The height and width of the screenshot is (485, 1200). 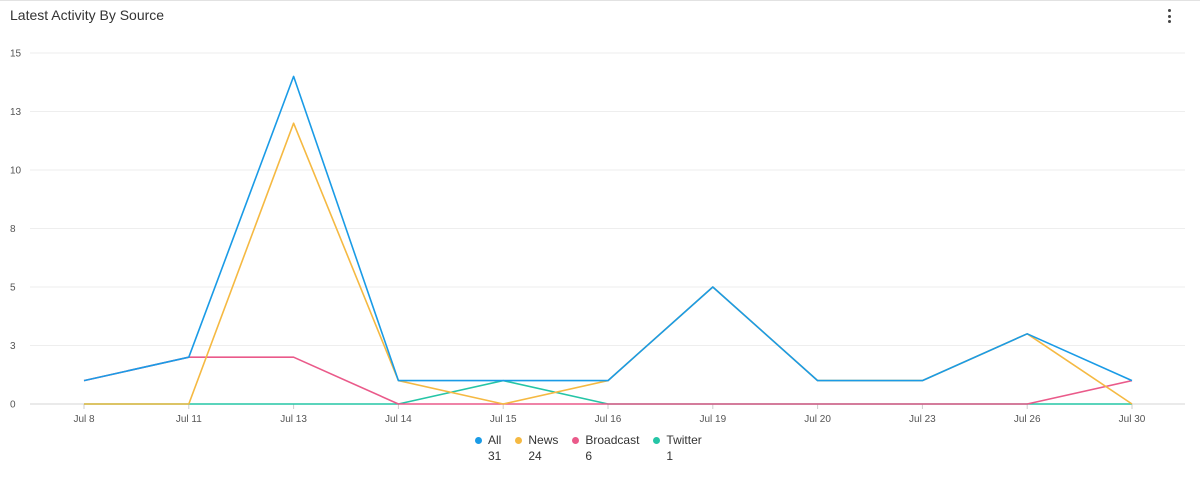 I want to click on chart-legend: All 31 News 24 Broadcast 6 Twitter 1, so click(x=588, y=448).